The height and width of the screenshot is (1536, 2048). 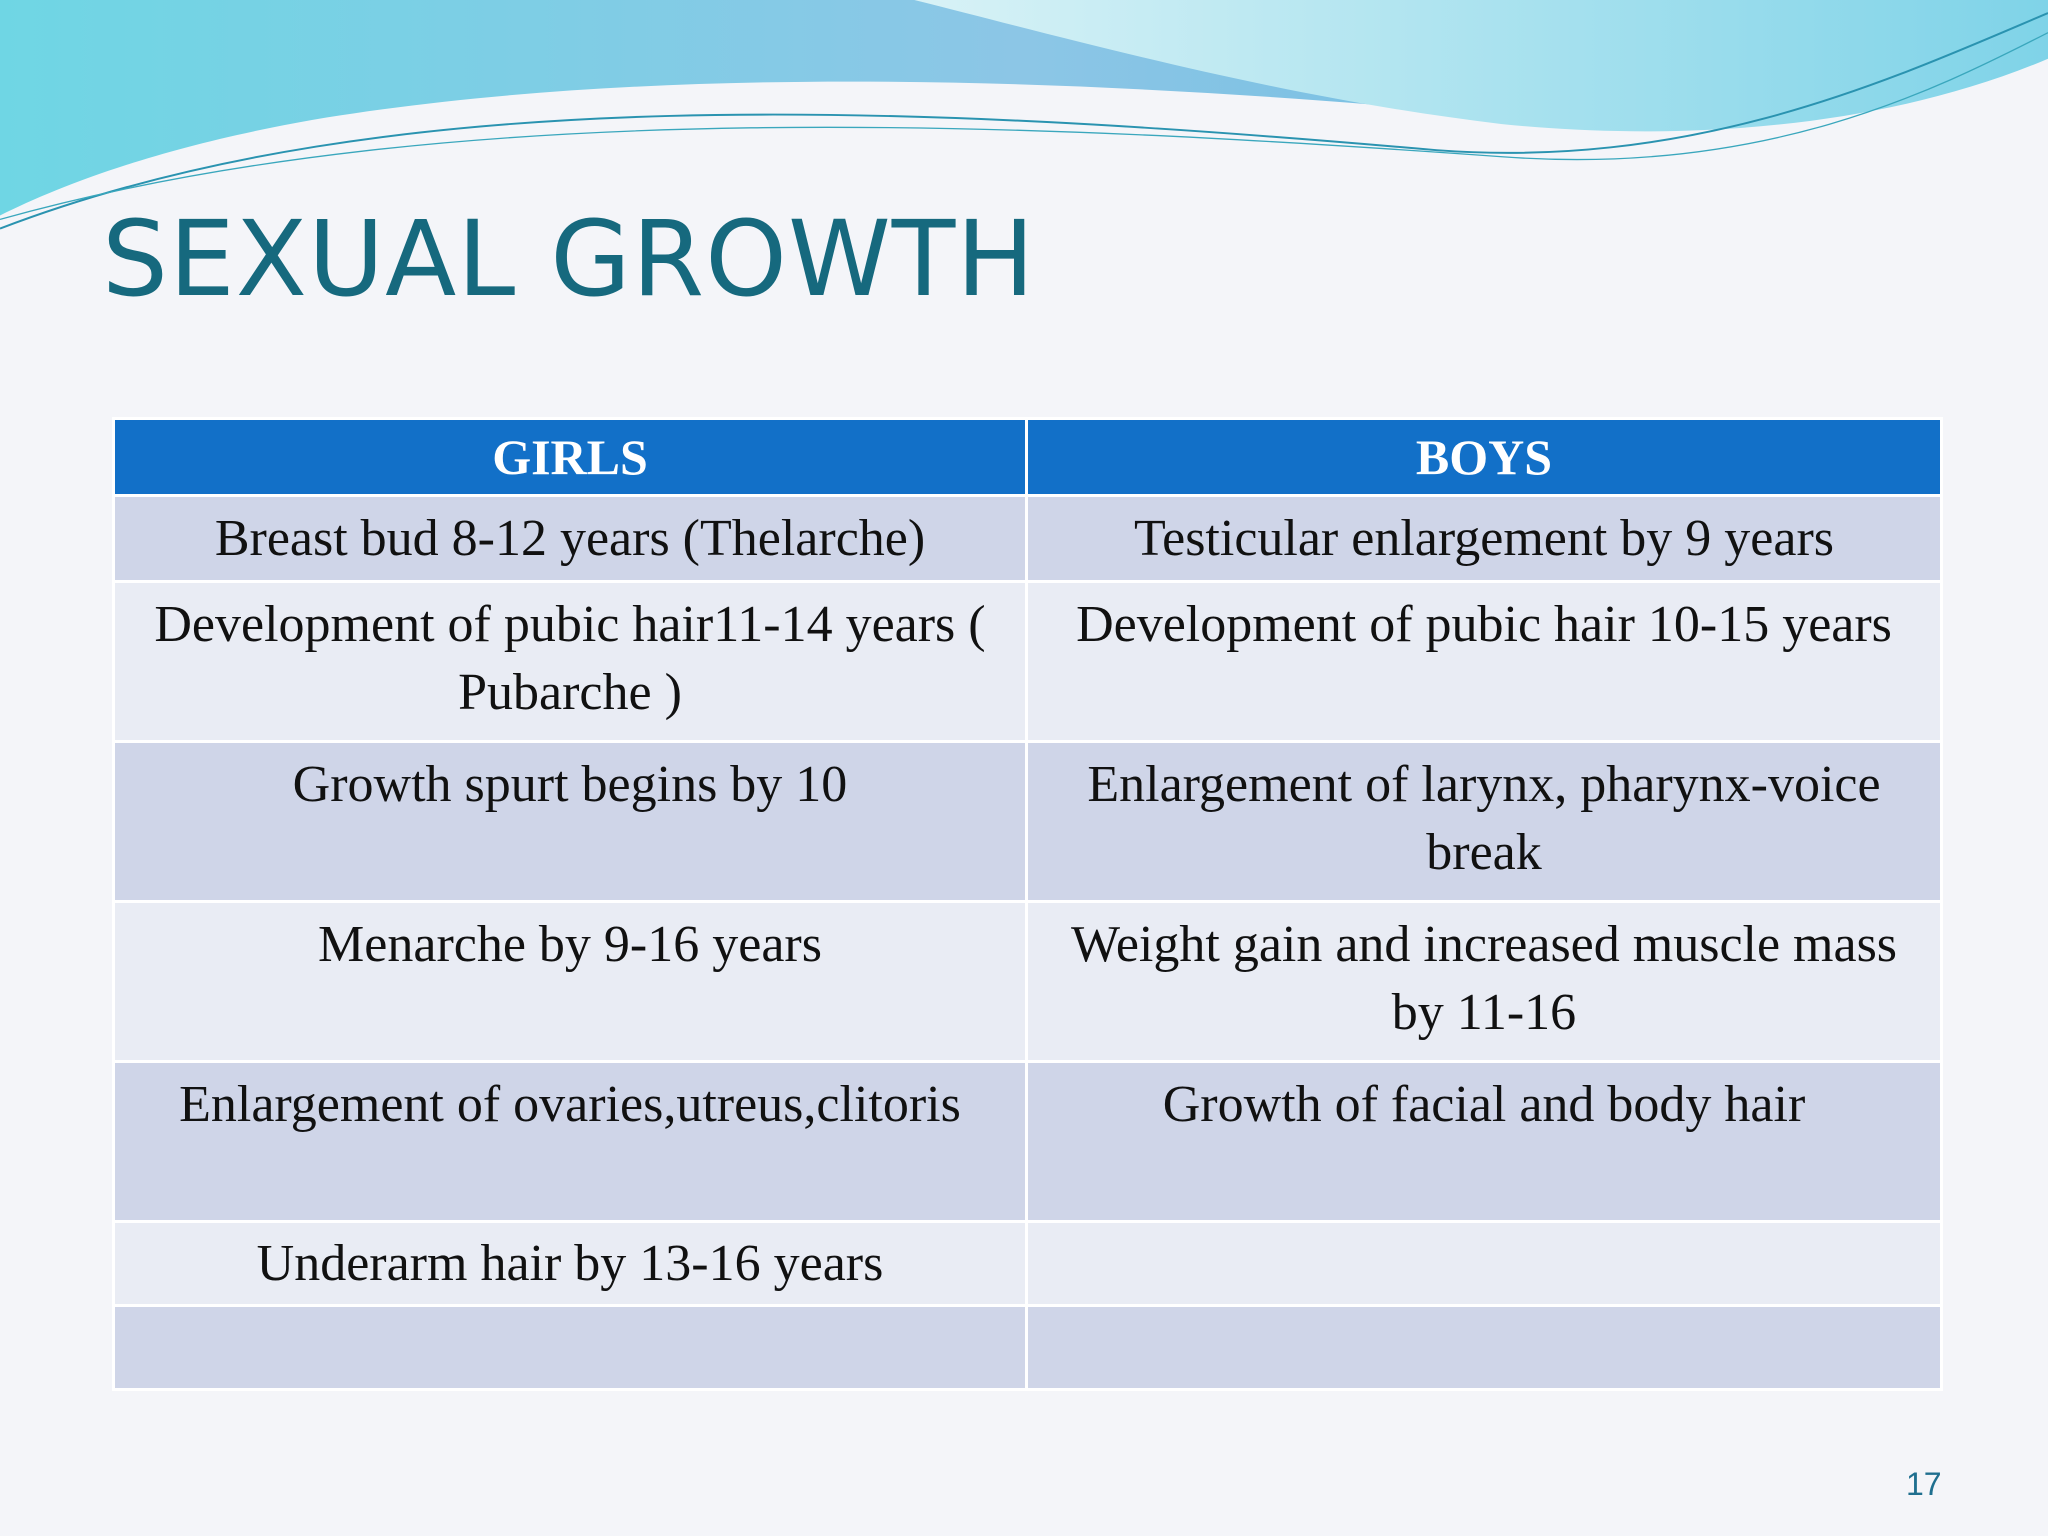 I want to click on header-row: GIRLS BOYS, so click(x=1027, y=457).